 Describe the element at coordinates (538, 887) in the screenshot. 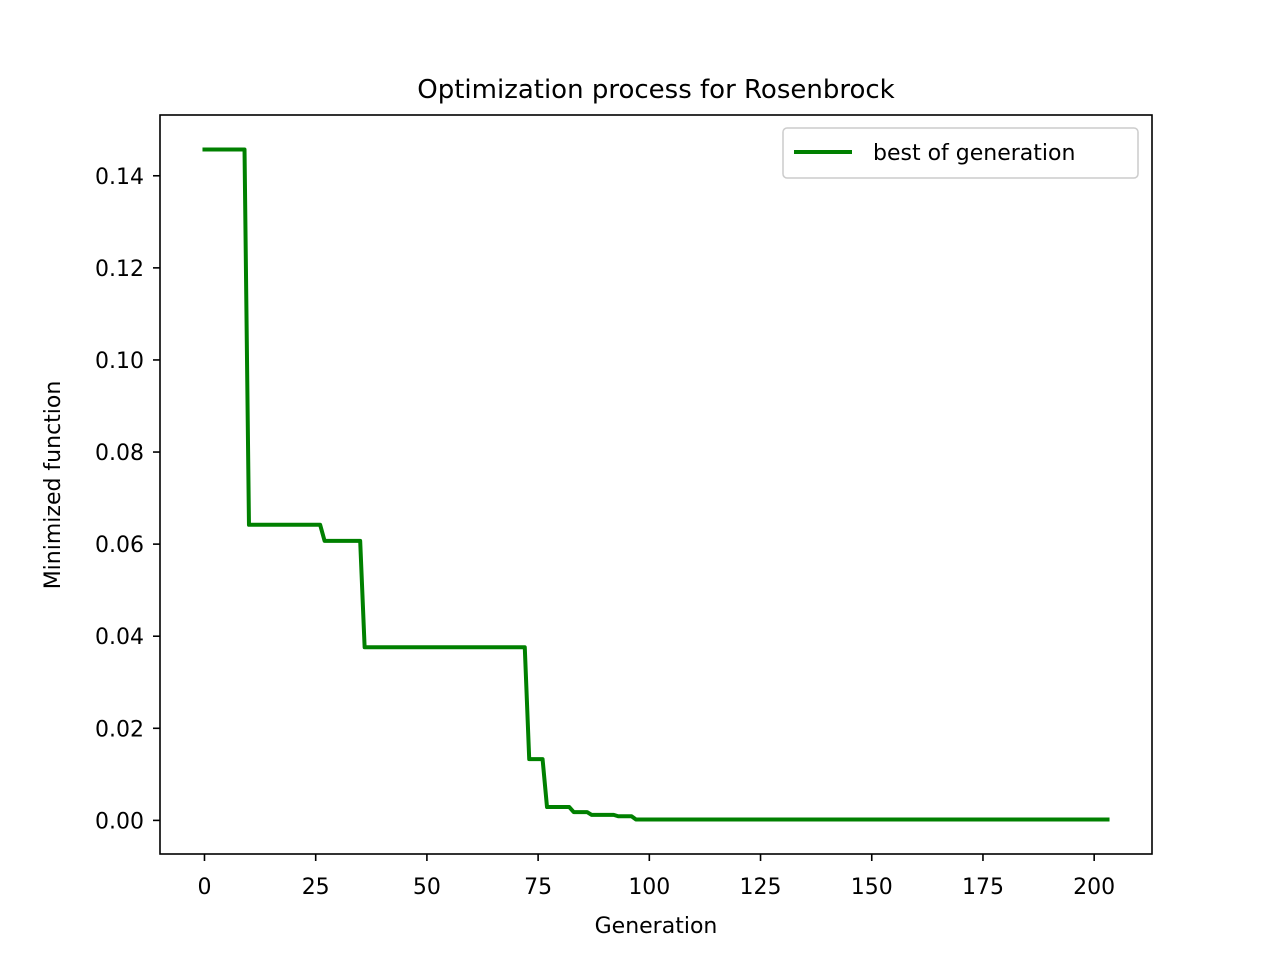

I see `x-tick-label: 75` at that location.